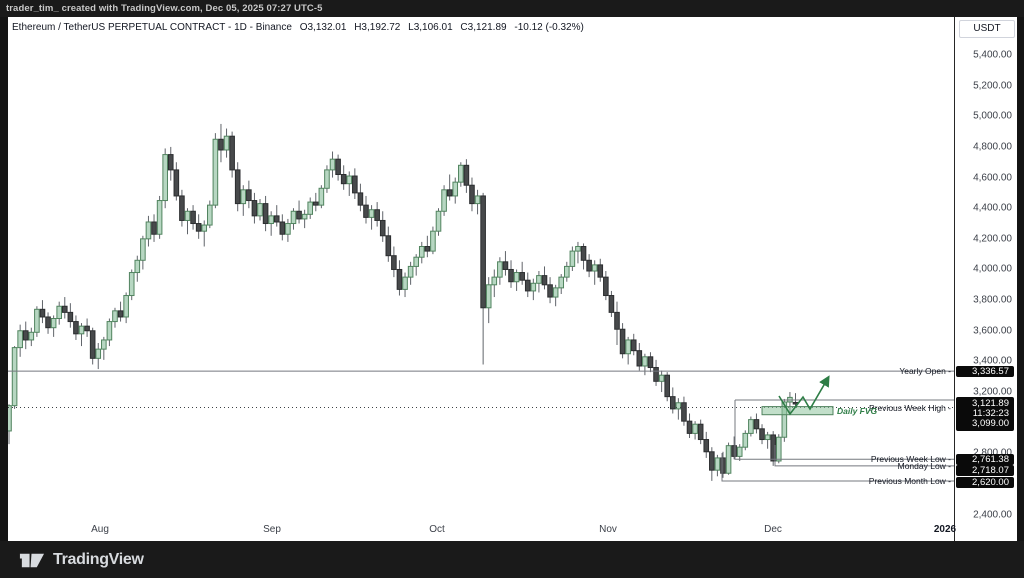 This screenshot has height=578, width=1024. What do you see at coordinates (910, 459) in the screenshot?
I see `previous-week-low-label: Previous Week Low -` at bounding box center [910, 459].